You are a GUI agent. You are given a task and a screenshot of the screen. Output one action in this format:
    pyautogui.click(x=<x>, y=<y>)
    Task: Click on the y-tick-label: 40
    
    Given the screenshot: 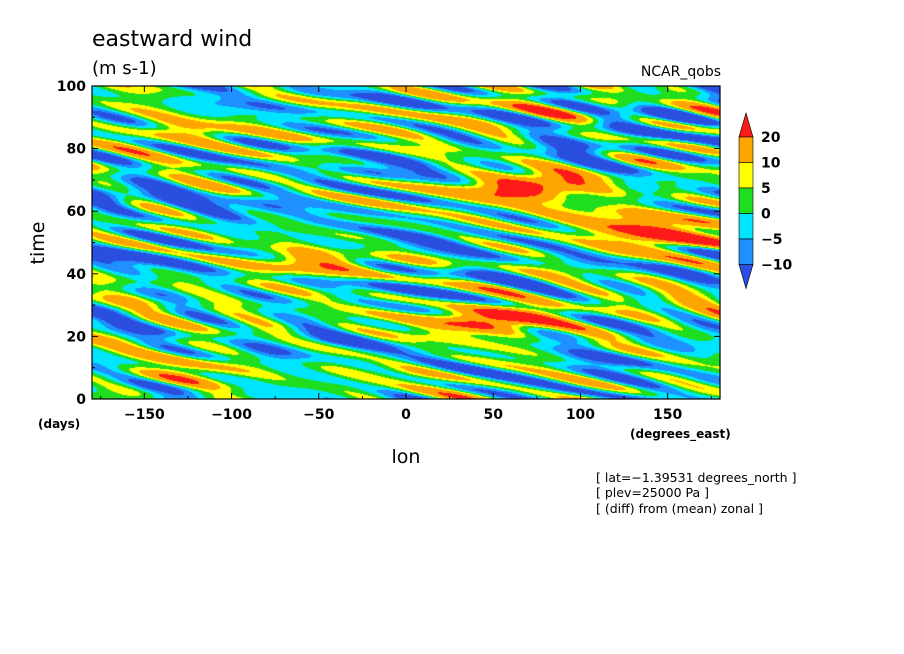 What is the action you would take?
    pyautogui.click(x=77, y=275)
    